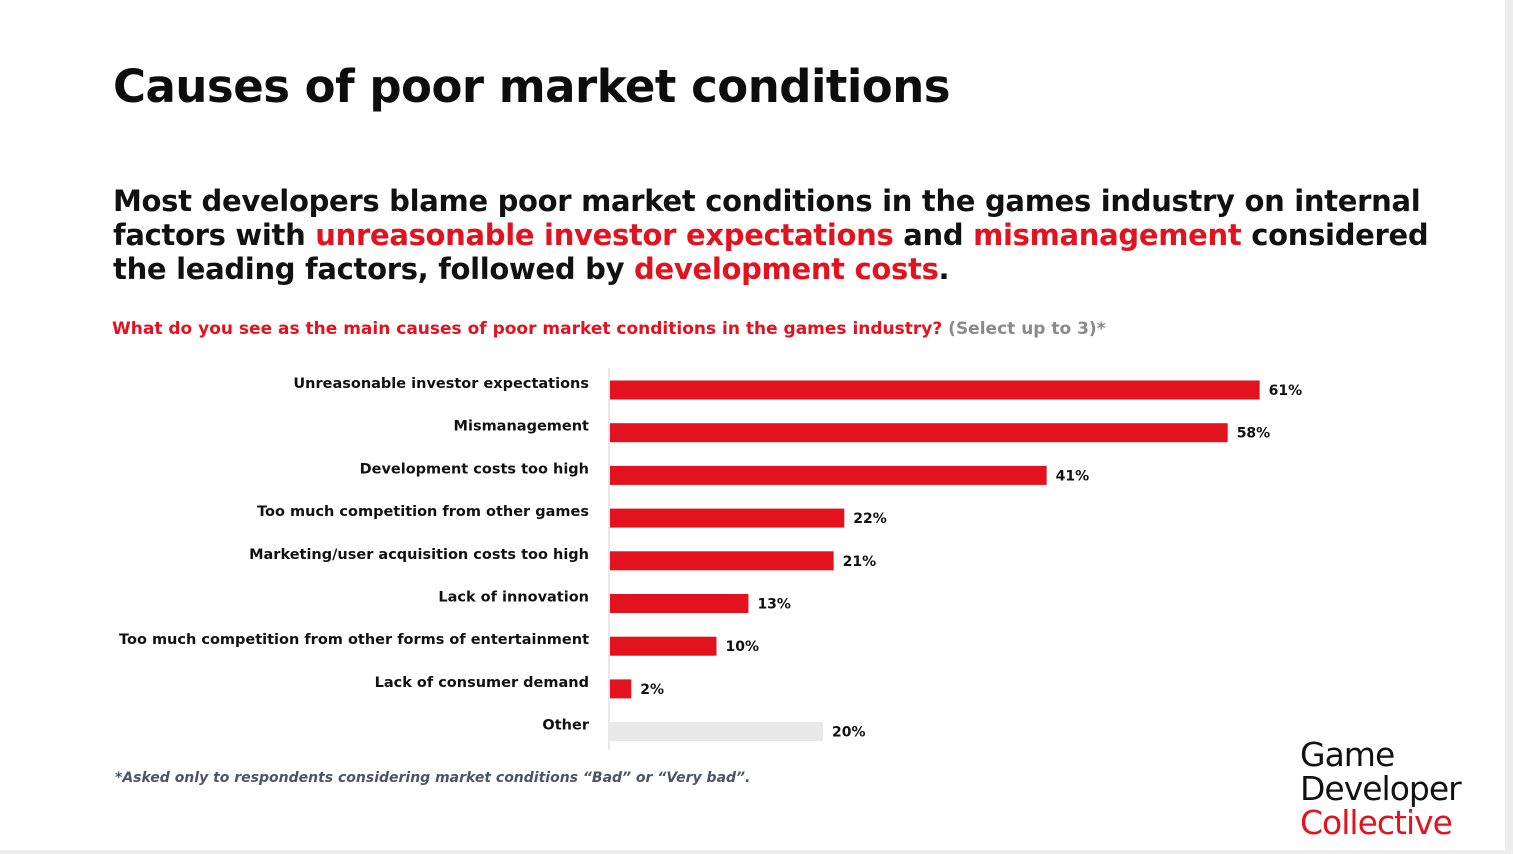 The image size is (1513, 854). What do you see at coordinates (1286, 391) in the screenshot?
I see `value-label: 61%` at bounding box center [1286, 391].